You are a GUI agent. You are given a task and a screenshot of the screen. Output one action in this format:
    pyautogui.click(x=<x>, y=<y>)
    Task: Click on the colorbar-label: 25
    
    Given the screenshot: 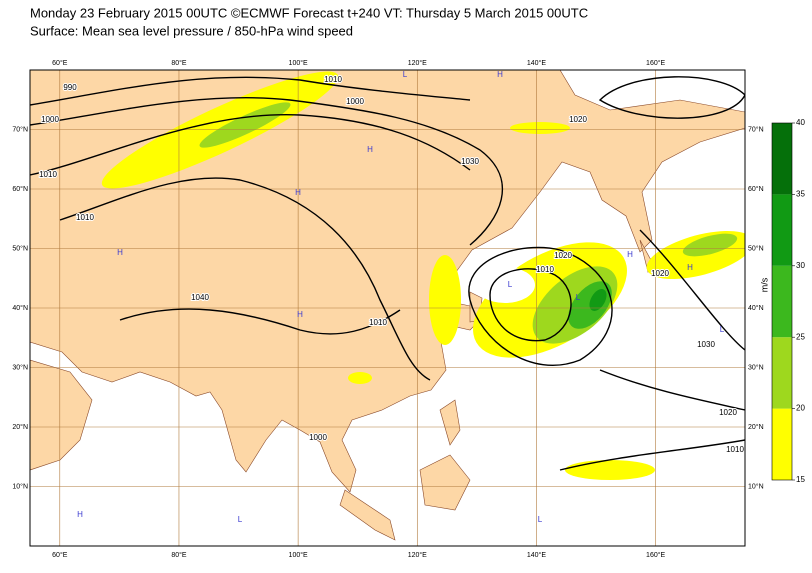 What is the action you would take?
    pyautogui.click(x=800, y=336)
    